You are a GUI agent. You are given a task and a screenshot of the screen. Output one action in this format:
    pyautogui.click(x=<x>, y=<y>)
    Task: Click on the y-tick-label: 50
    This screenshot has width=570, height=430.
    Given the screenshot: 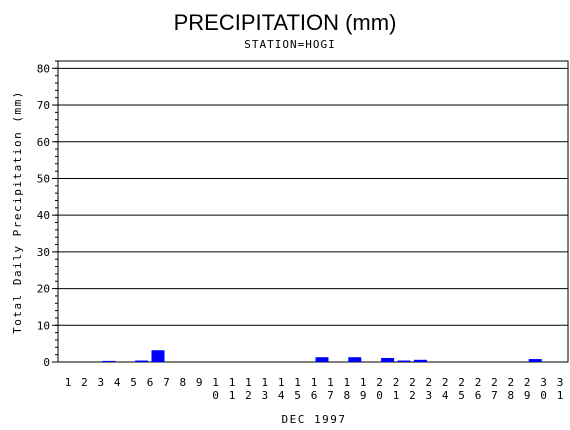 What is the action you would take?
    pyautogui.click(x=43, y=178)
    